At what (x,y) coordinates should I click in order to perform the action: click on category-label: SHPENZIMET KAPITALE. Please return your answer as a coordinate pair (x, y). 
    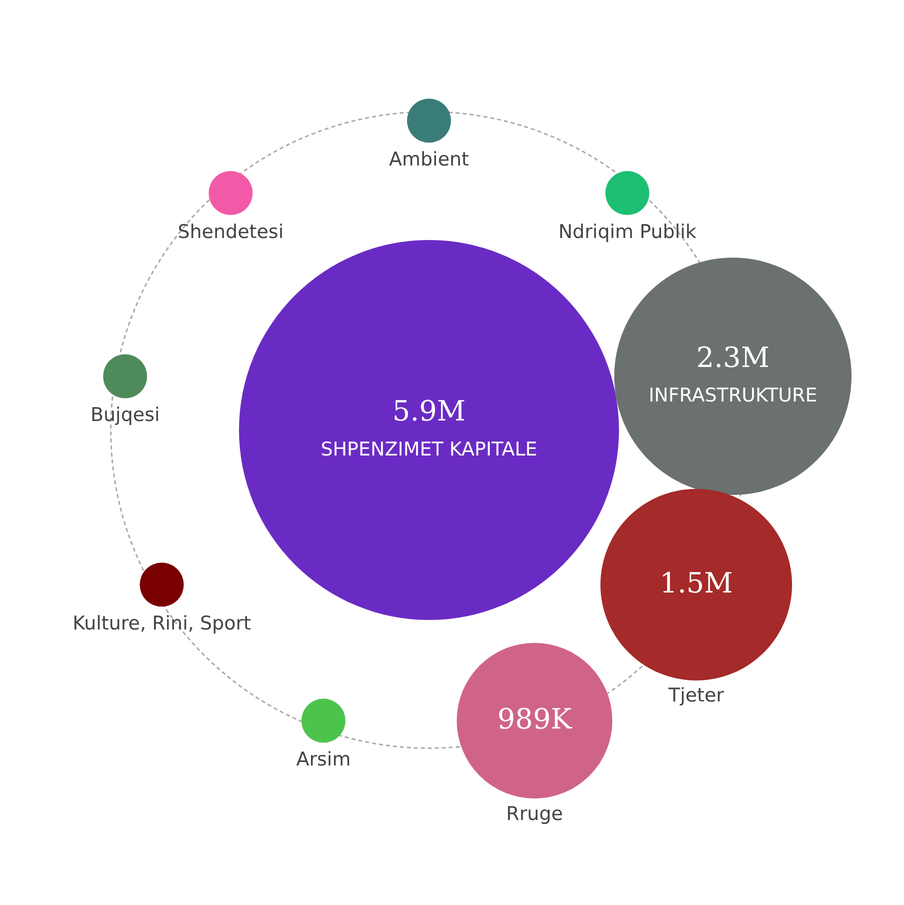
    Looking at the image, I should click on (429, 449).